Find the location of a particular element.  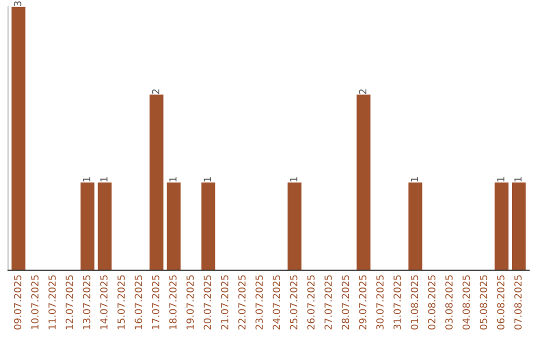

x-tick-label: 11.07.2025 is located at coordinates (52, 302).